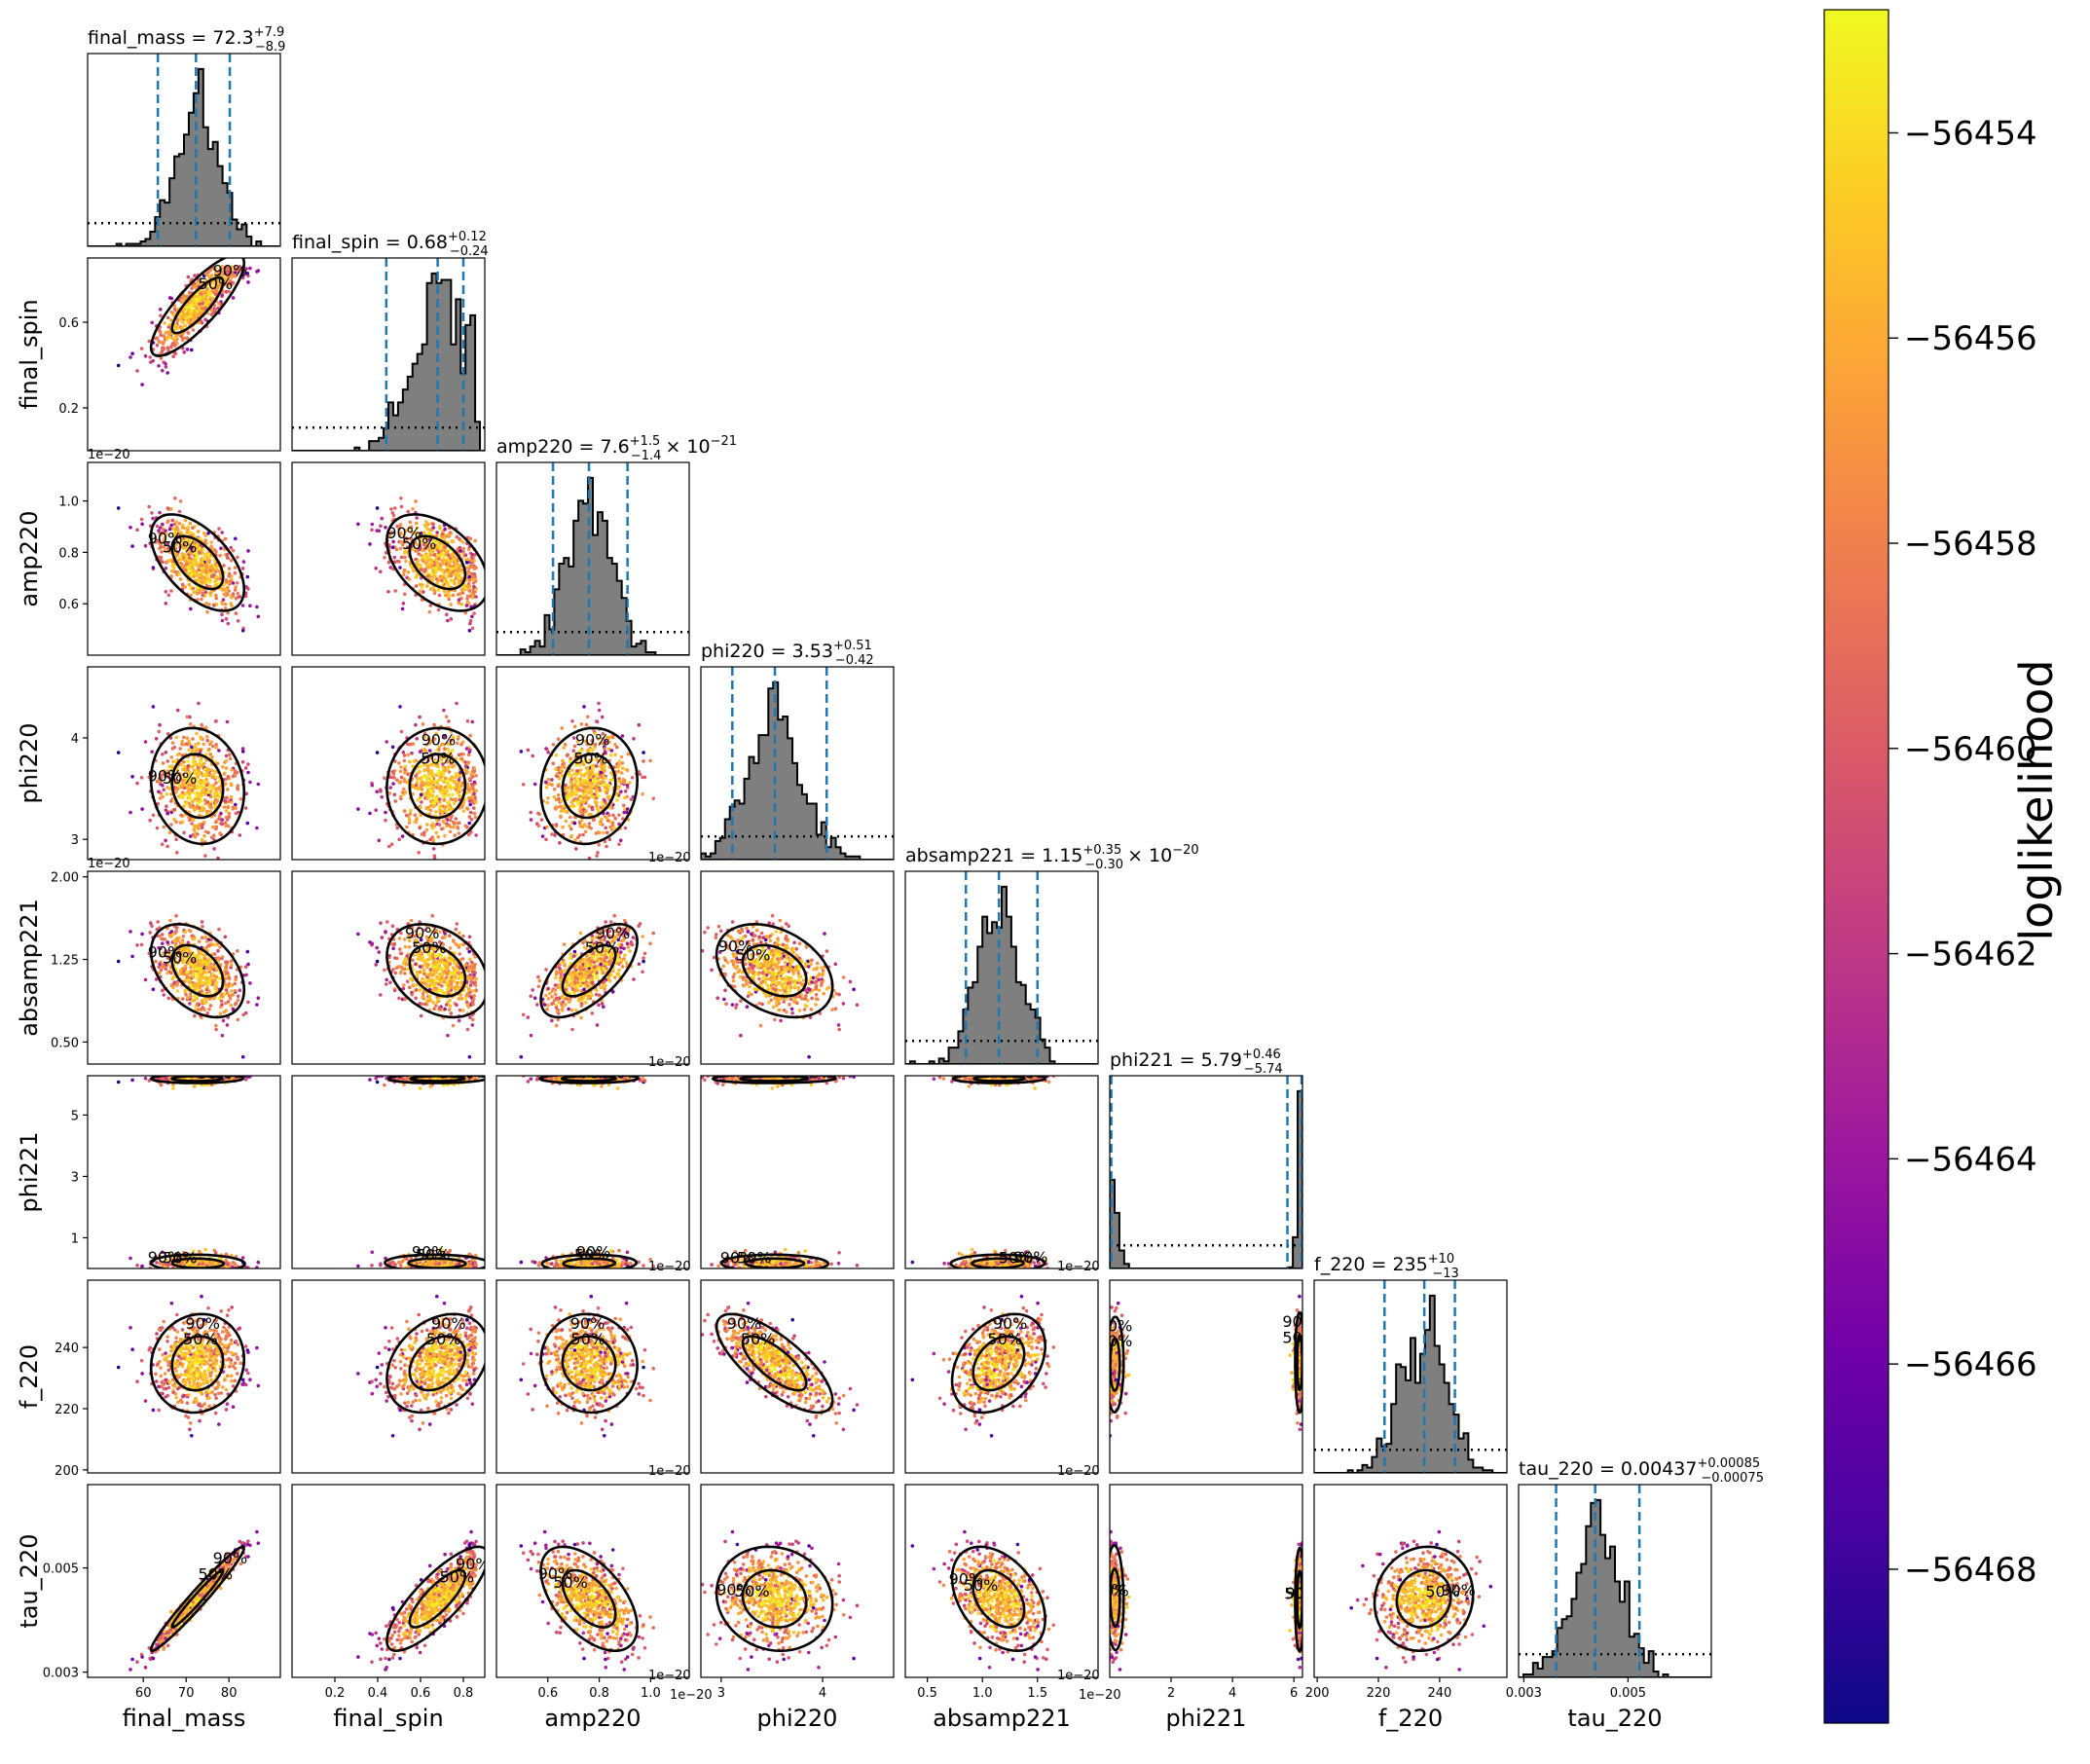 The image size is (2090, 1764). I want to click on y-axis-label-absamp221: absamp221, so click(29, 968).